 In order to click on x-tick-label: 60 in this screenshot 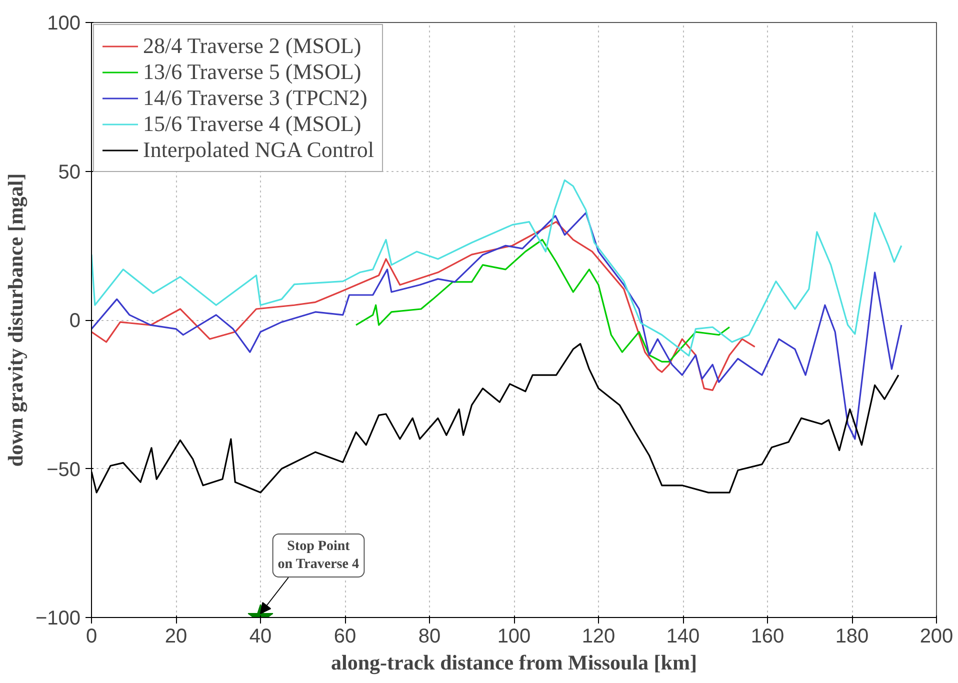, I will do `click(345, 637)`.